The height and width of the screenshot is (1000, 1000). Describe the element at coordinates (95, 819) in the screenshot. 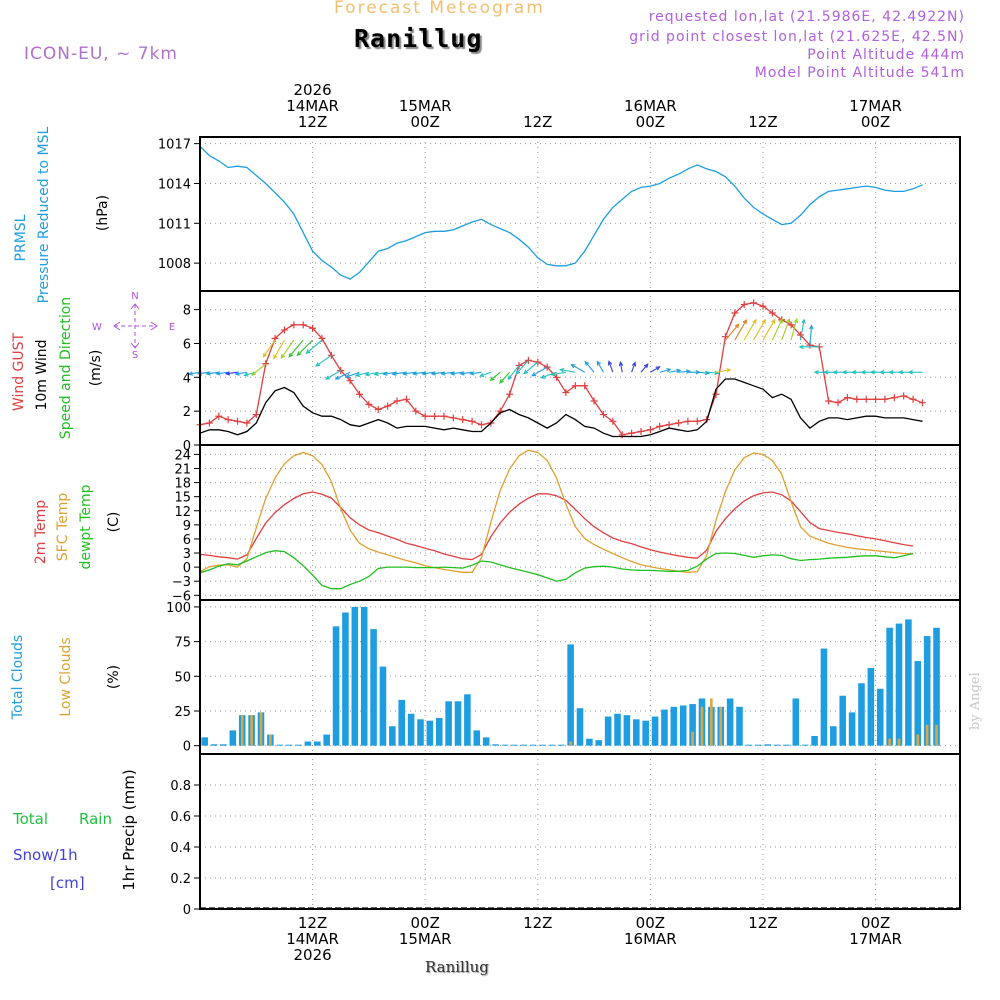

I see `precip-rain-label: Rain` at that location.